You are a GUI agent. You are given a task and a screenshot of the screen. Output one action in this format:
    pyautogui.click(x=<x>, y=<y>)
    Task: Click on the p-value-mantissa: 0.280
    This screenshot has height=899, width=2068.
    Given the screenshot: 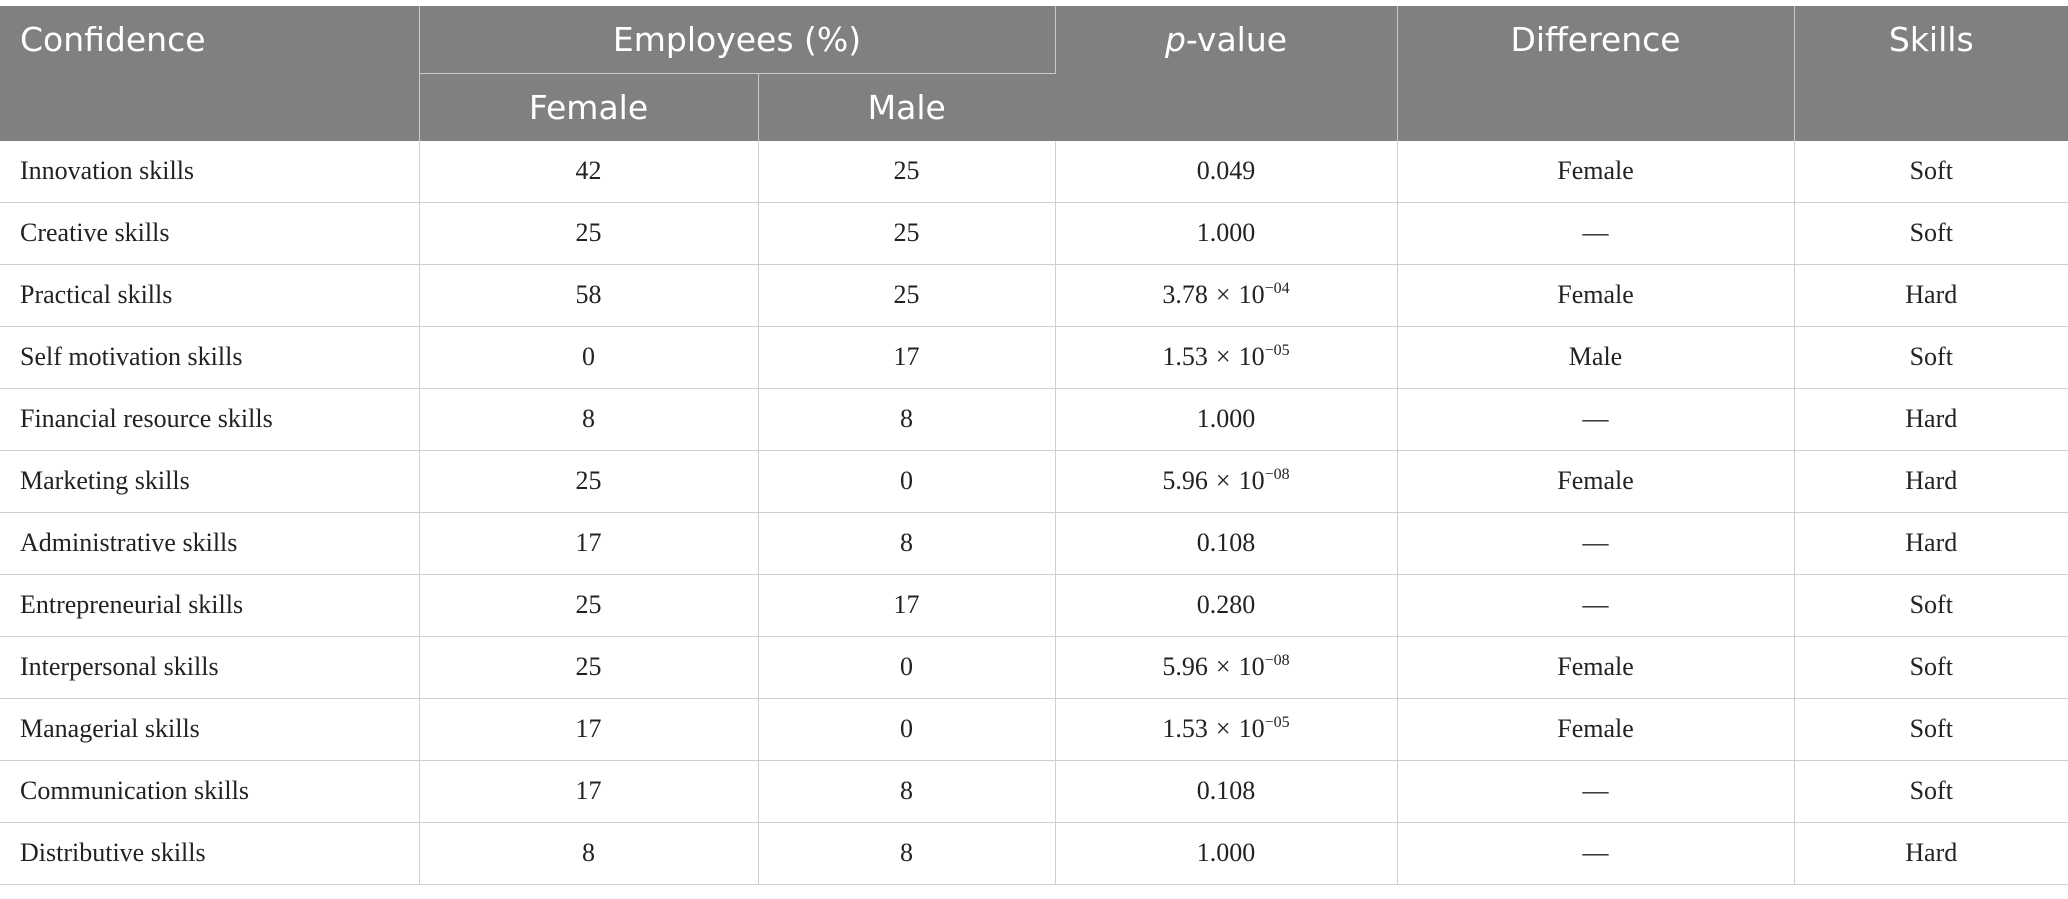 What is the action you would take?
    pyautogui.click(x=1226, y=604)
    